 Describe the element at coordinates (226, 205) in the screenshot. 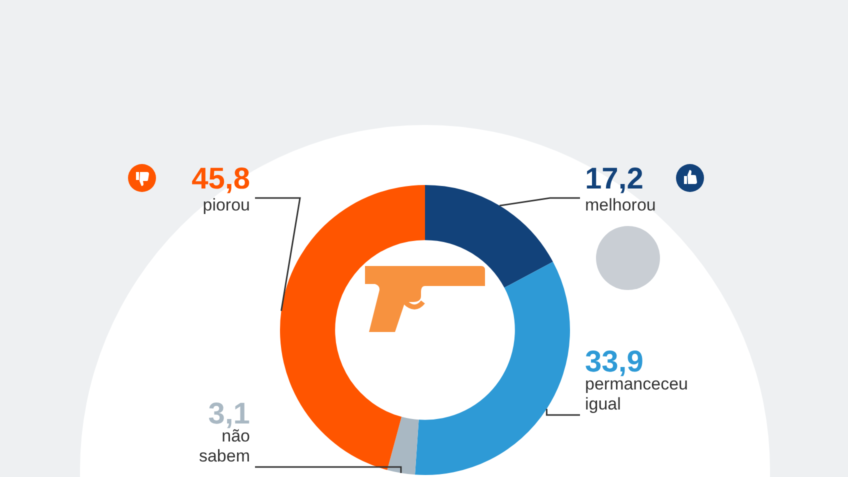

I see `slice-label: piorou` at that location.